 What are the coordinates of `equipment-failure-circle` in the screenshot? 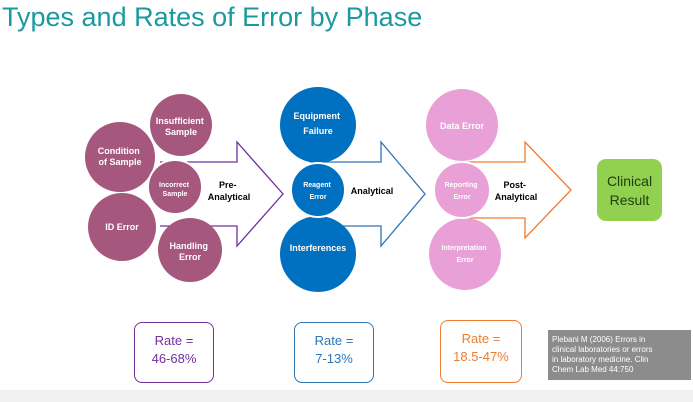 It's located at (318, 125).